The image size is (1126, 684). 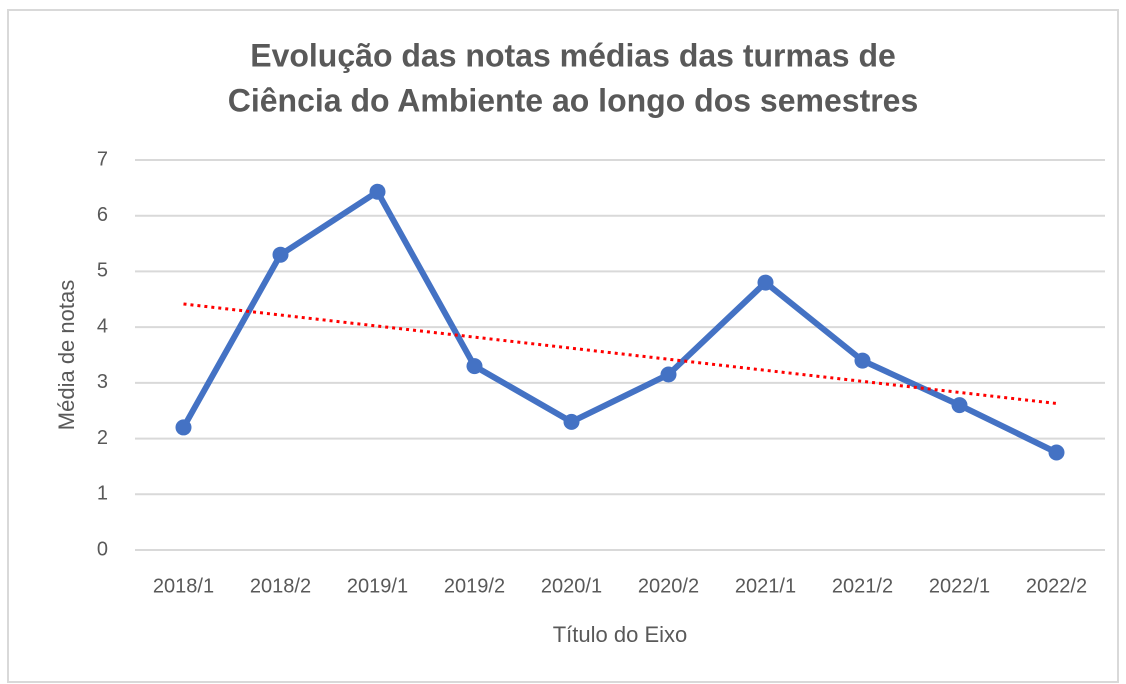 I want to click on y-axis-title: Média de notas, so click(x=66, y=355).